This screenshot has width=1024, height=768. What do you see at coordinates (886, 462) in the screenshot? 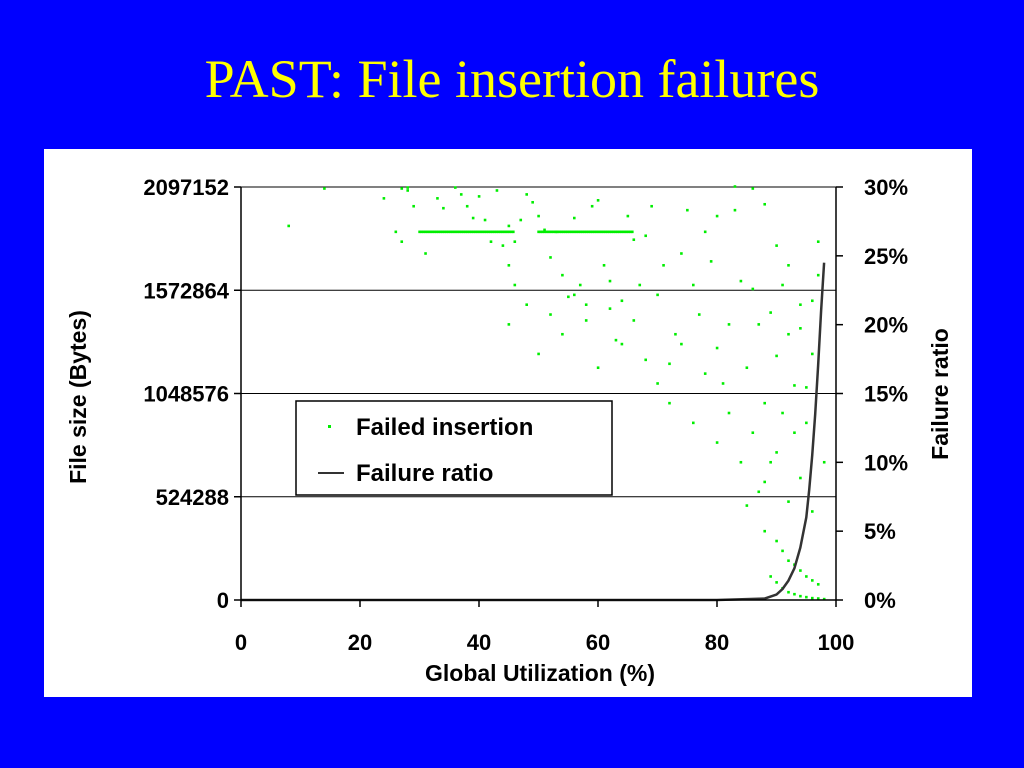
I see `y2-tick-label: 10%` at bounding box center [886, 462].